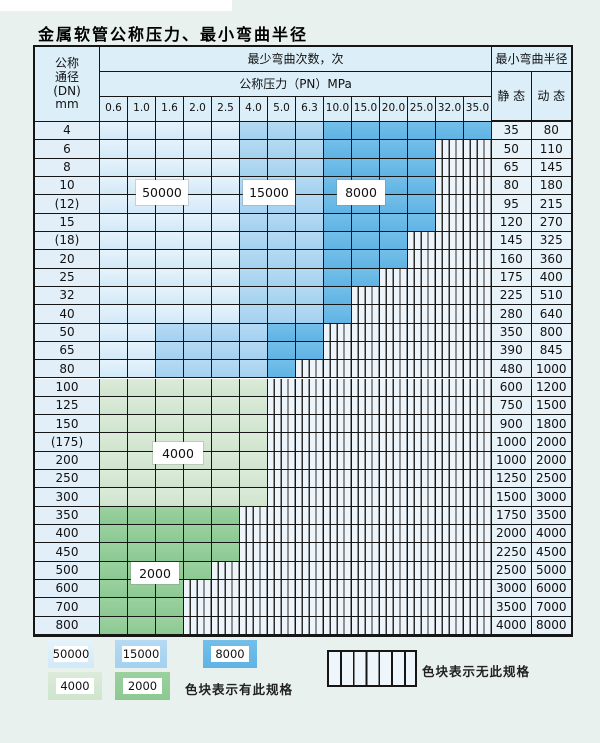 Image resolution: width=600 pixels, height=743 pixels. What do you see at coordinates (269, 192) in the screenshot?
I see `cycle-count-label: 15000` at bounding box center [269, 192].